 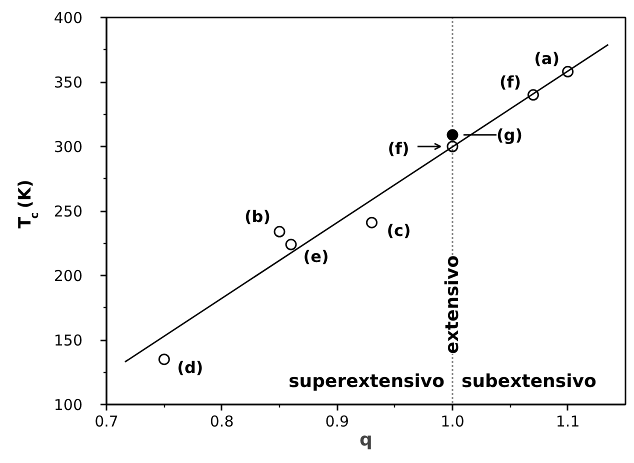 I want to click on annotation: subextensivo, so click(x=529, y=381).